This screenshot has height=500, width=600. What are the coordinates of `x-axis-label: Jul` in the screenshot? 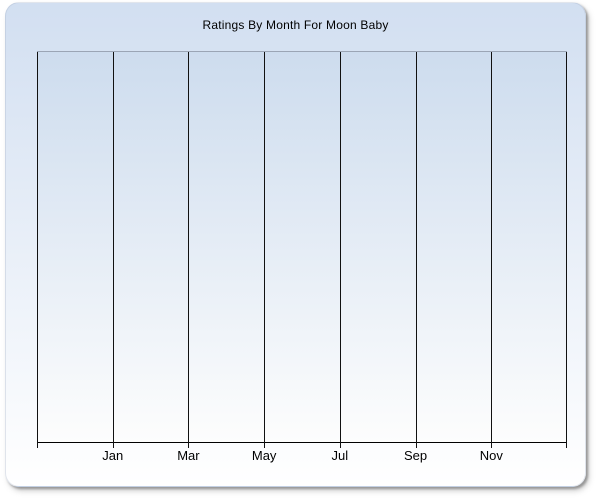 It's located at (340, 455).